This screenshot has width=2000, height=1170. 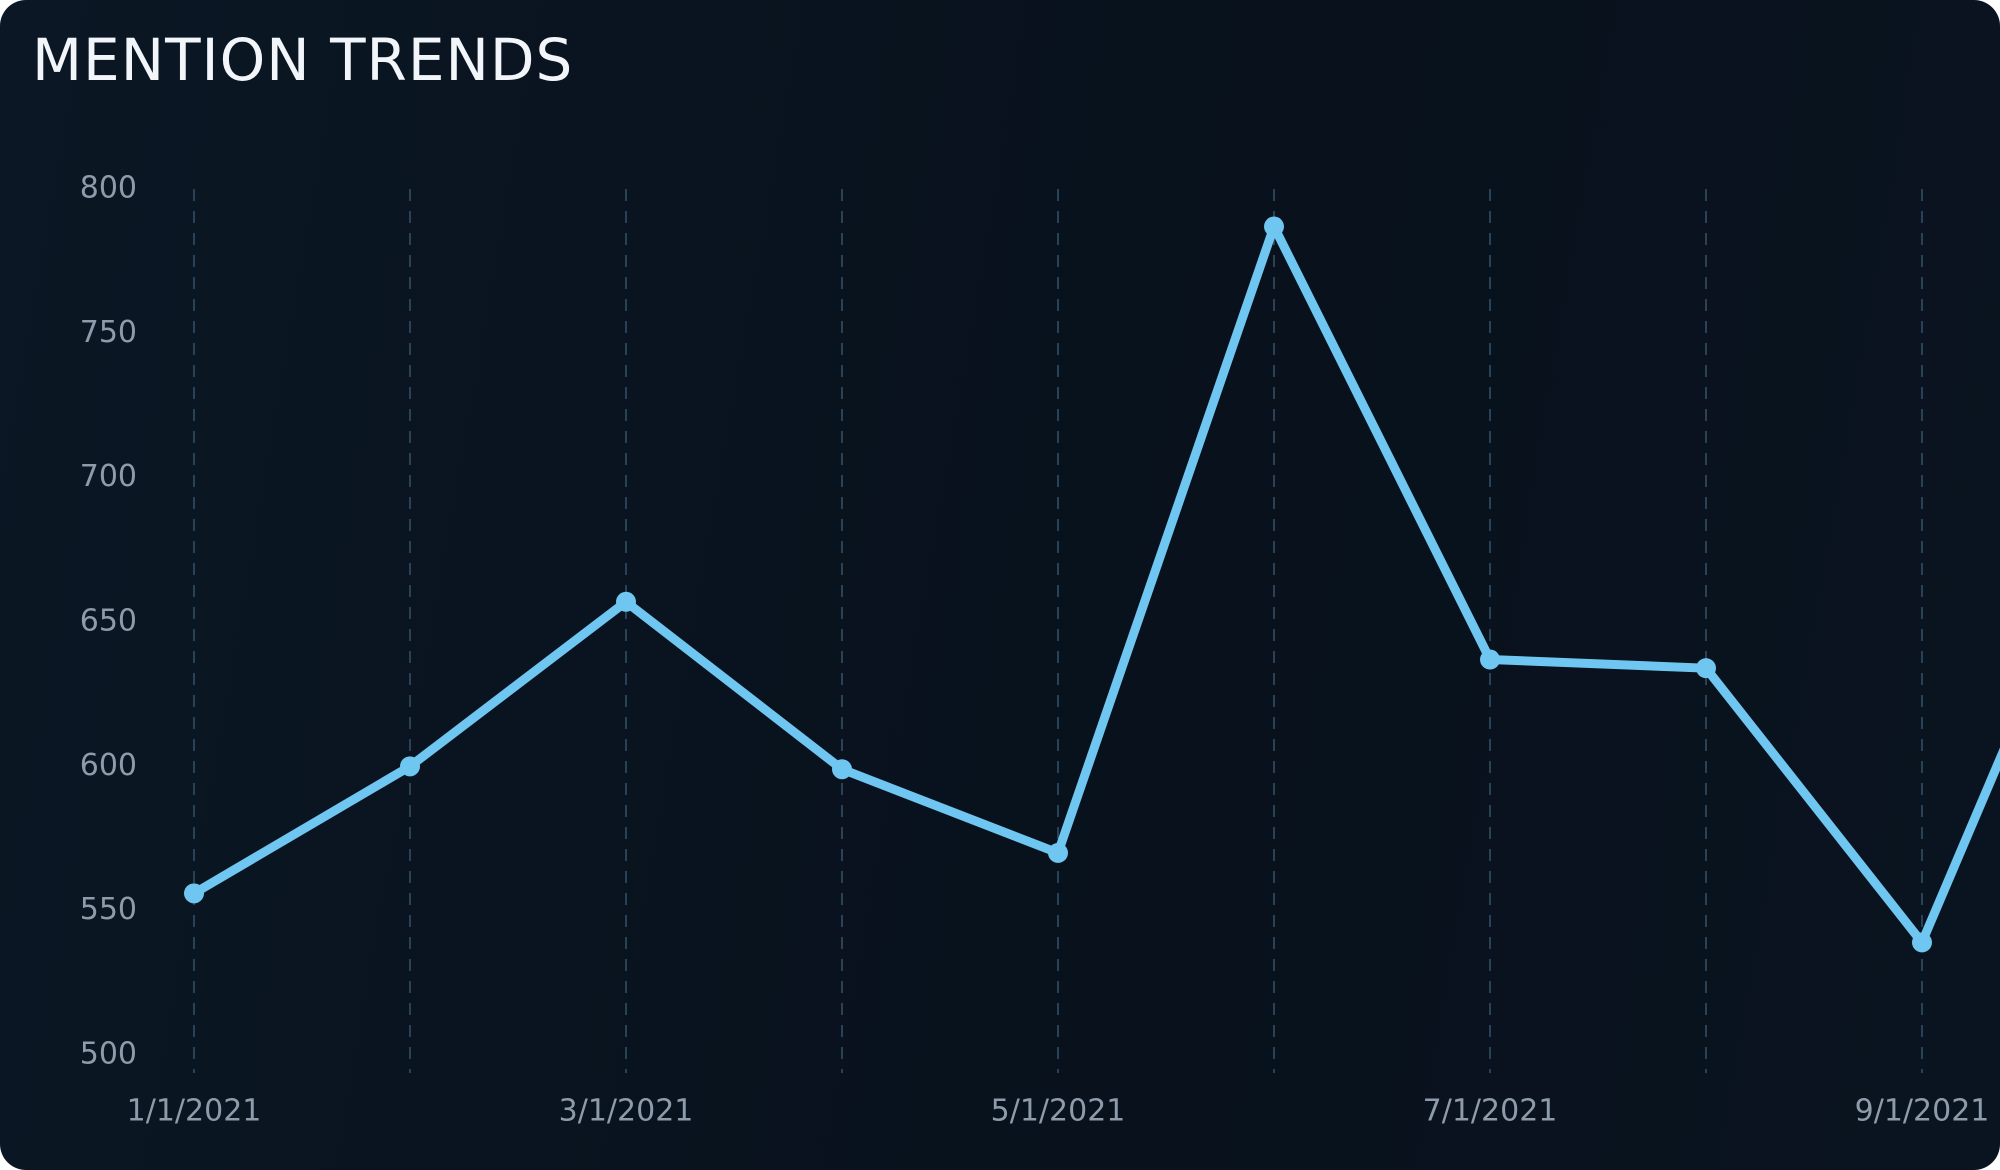 I want to click on chart-title: MENTION TRENDS, so click(x=302, y=60).